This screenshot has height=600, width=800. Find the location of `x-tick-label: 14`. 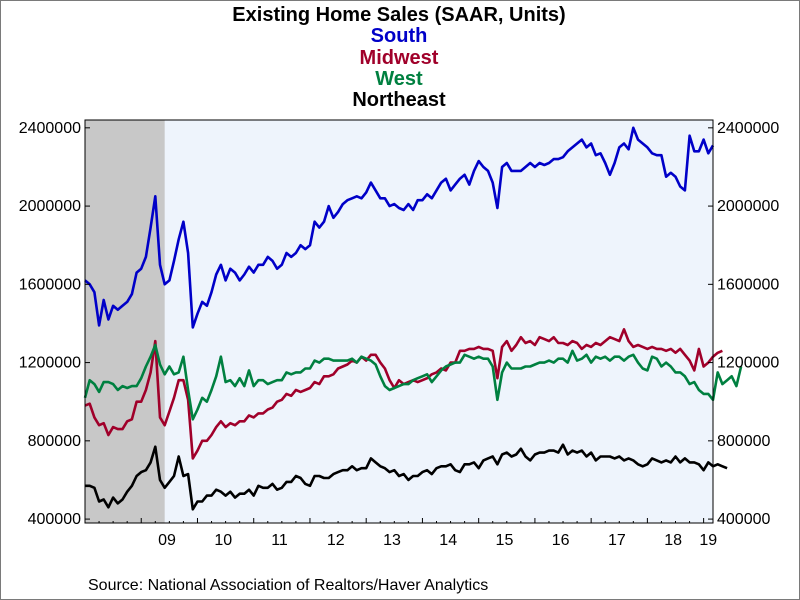

x-tick-label: 14 is located at coordinates (448, 540).